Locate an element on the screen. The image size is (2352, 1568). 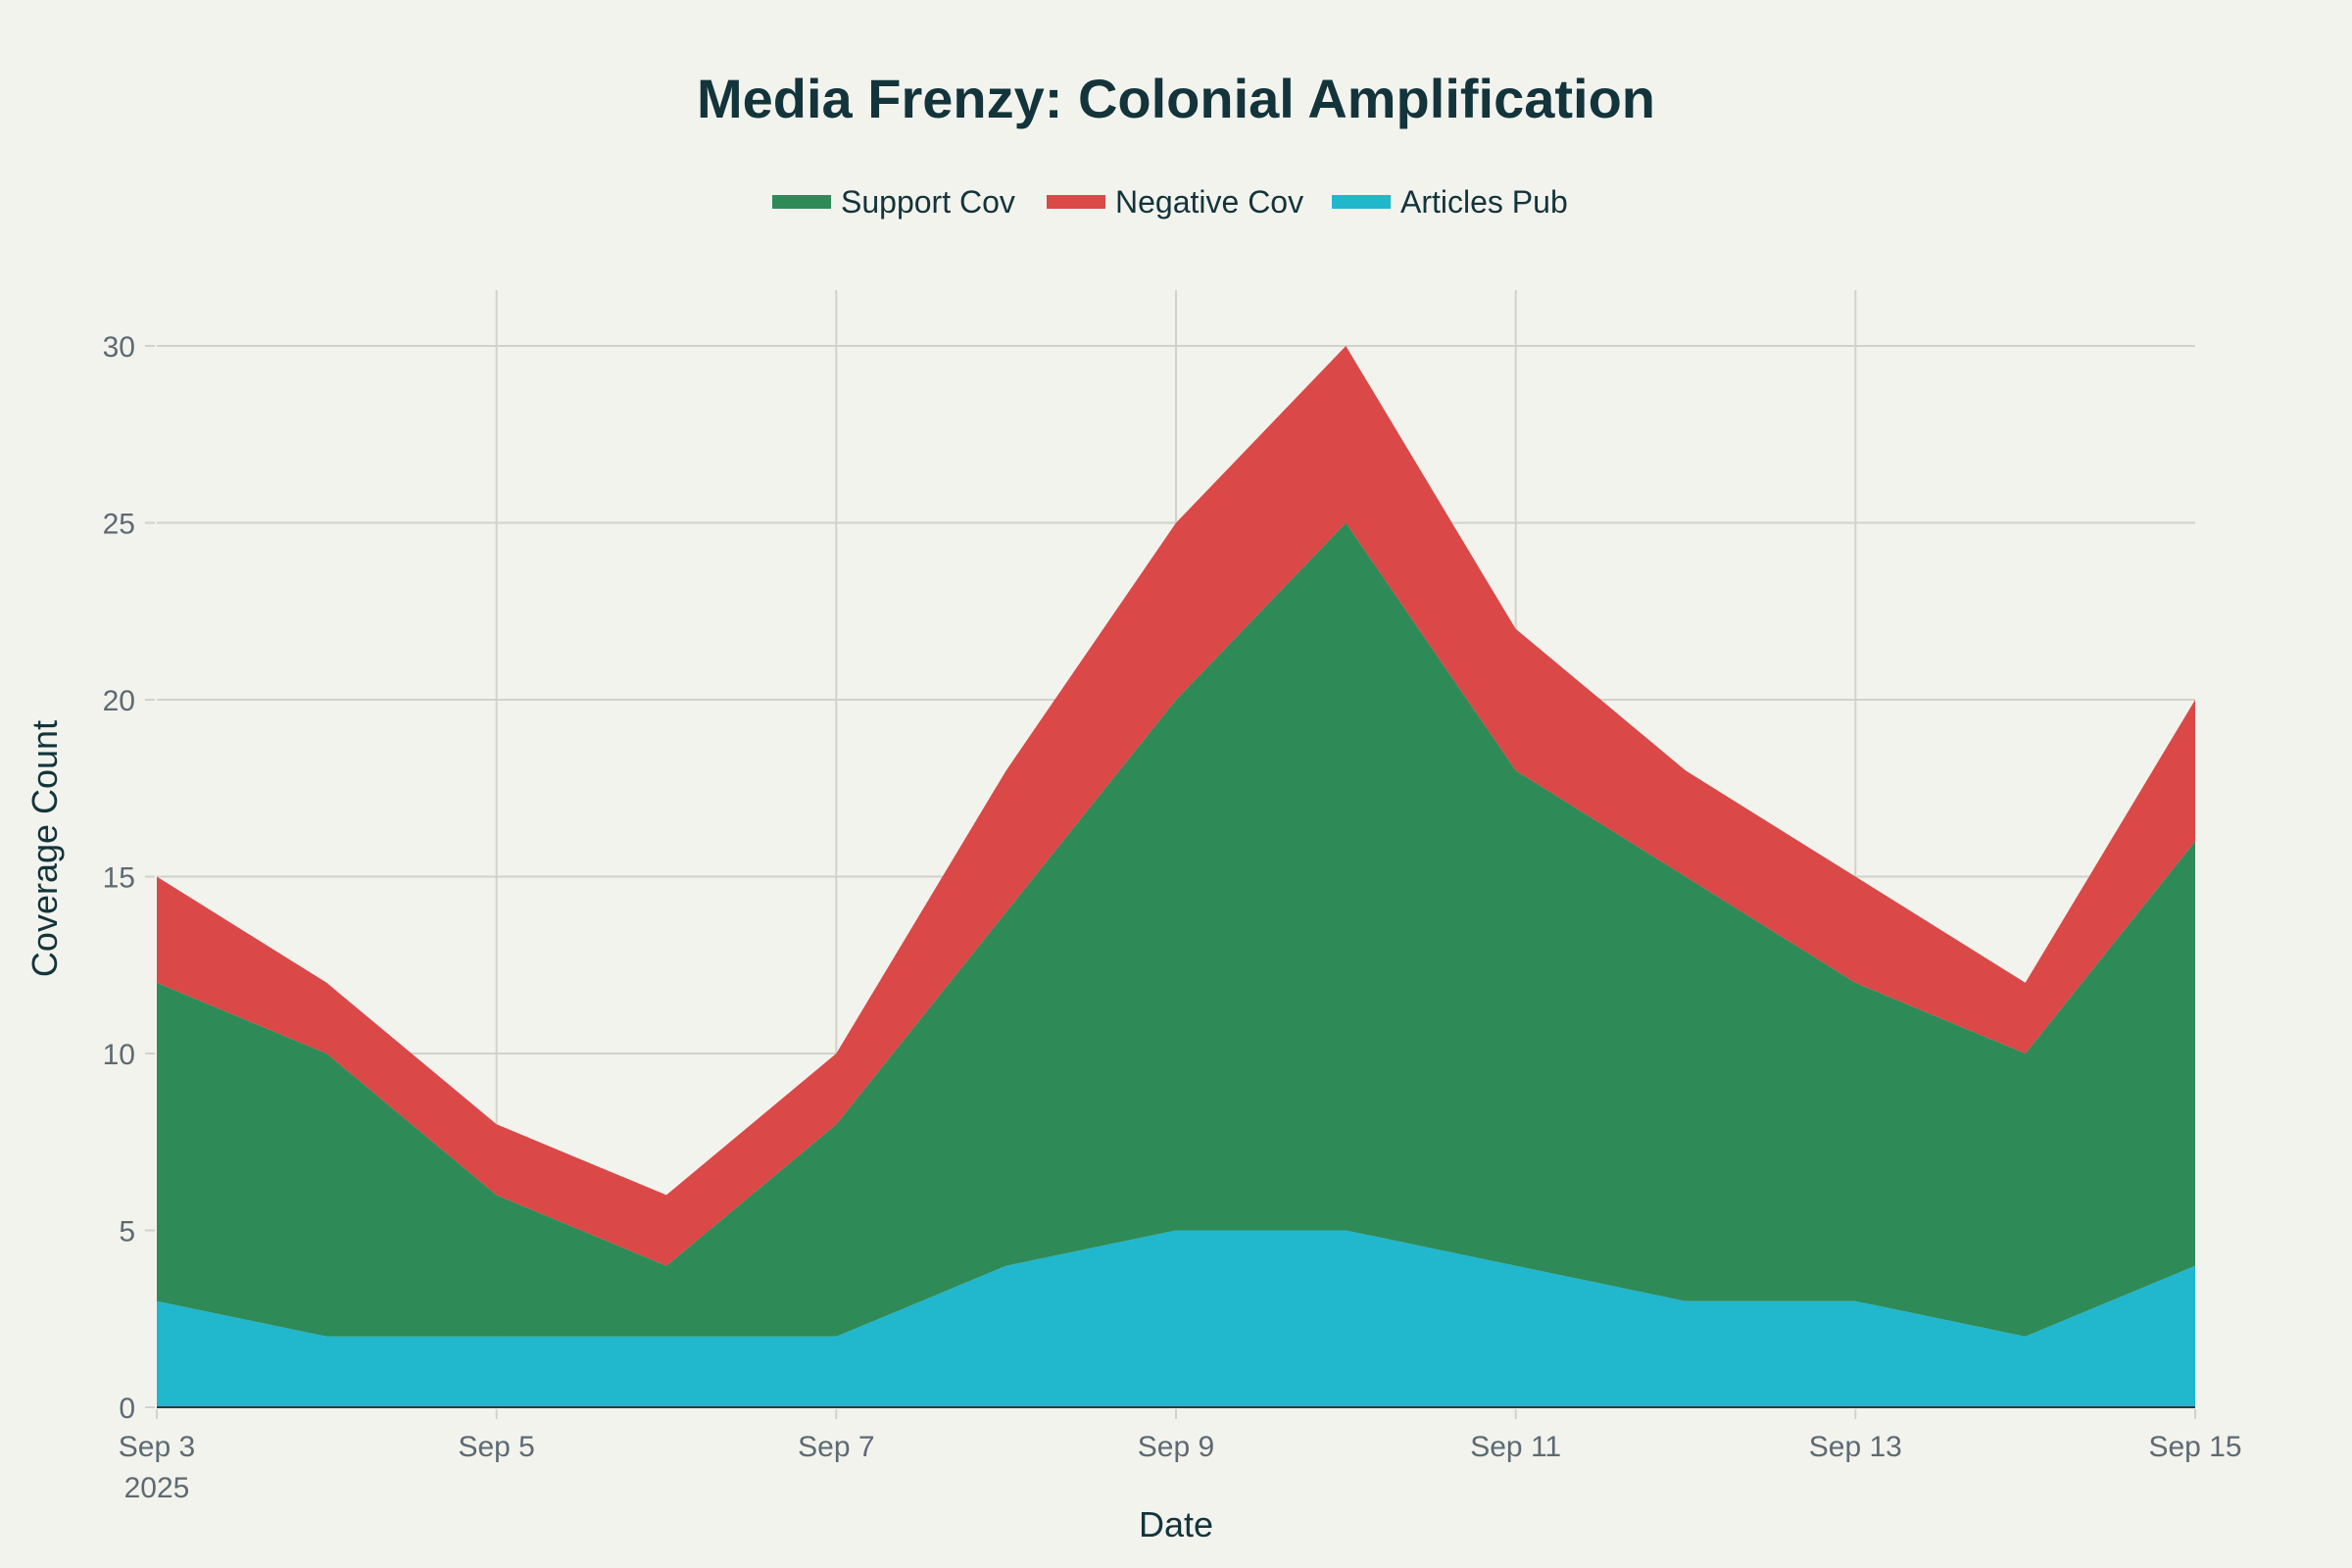
y-tick-label: 25 is located at coordinates (119, 525).